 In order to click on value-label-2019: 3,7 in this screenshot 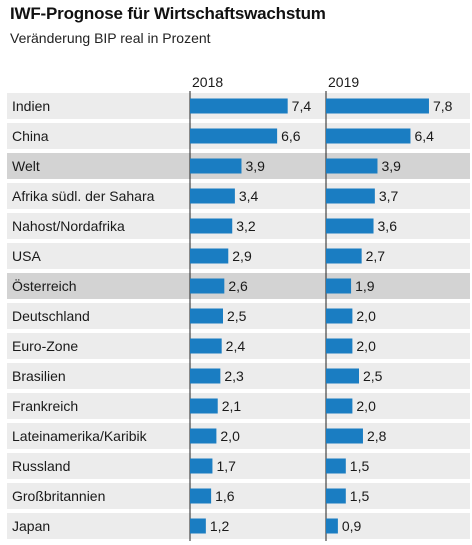, I will do `click(389, 196)`.